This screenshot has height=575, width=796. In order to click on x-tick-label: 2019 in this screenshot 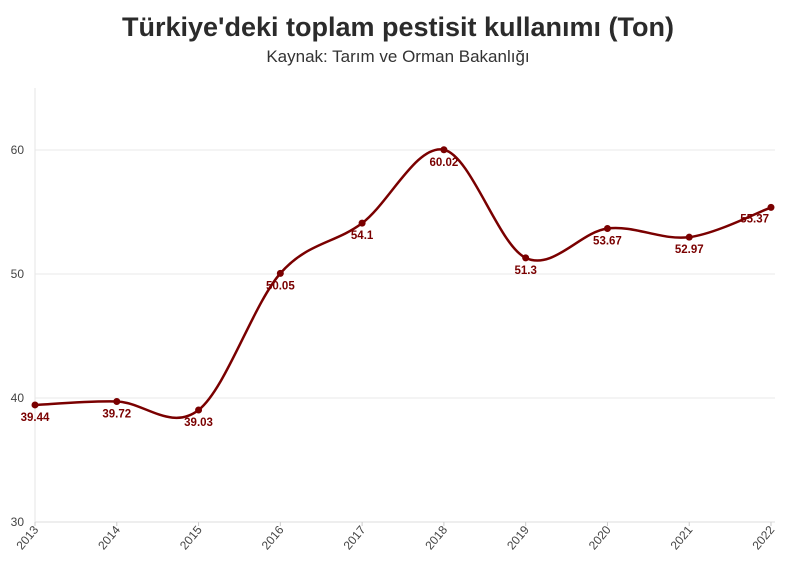, I will do `click(518, 538)`.